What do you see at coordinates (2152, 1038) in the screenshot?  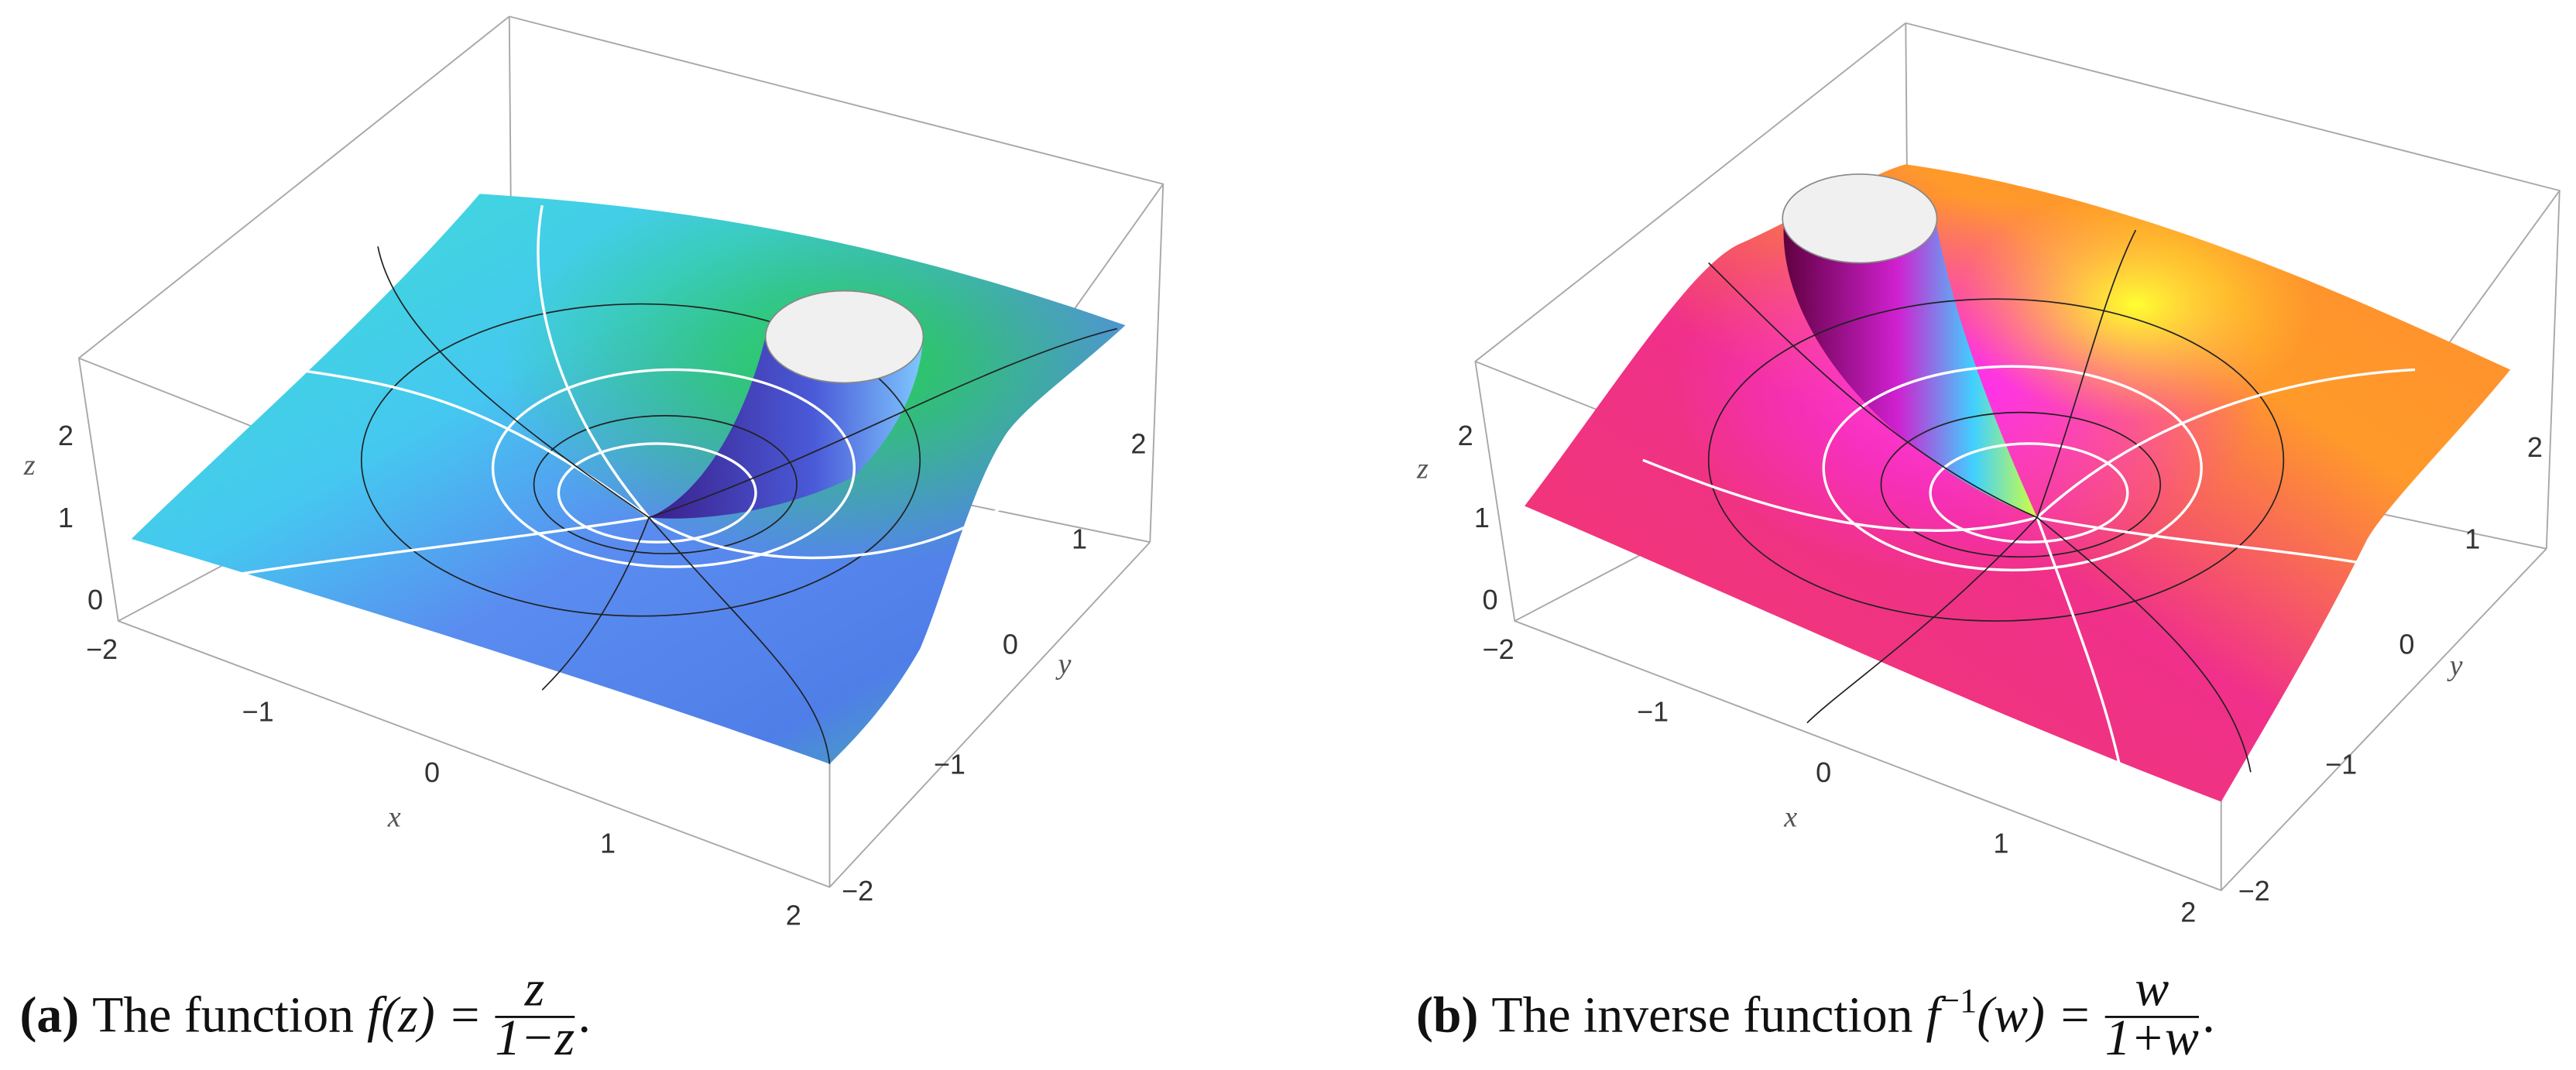 I see `caption-denominator: 1+w` at bounding box center [2152, 1038].